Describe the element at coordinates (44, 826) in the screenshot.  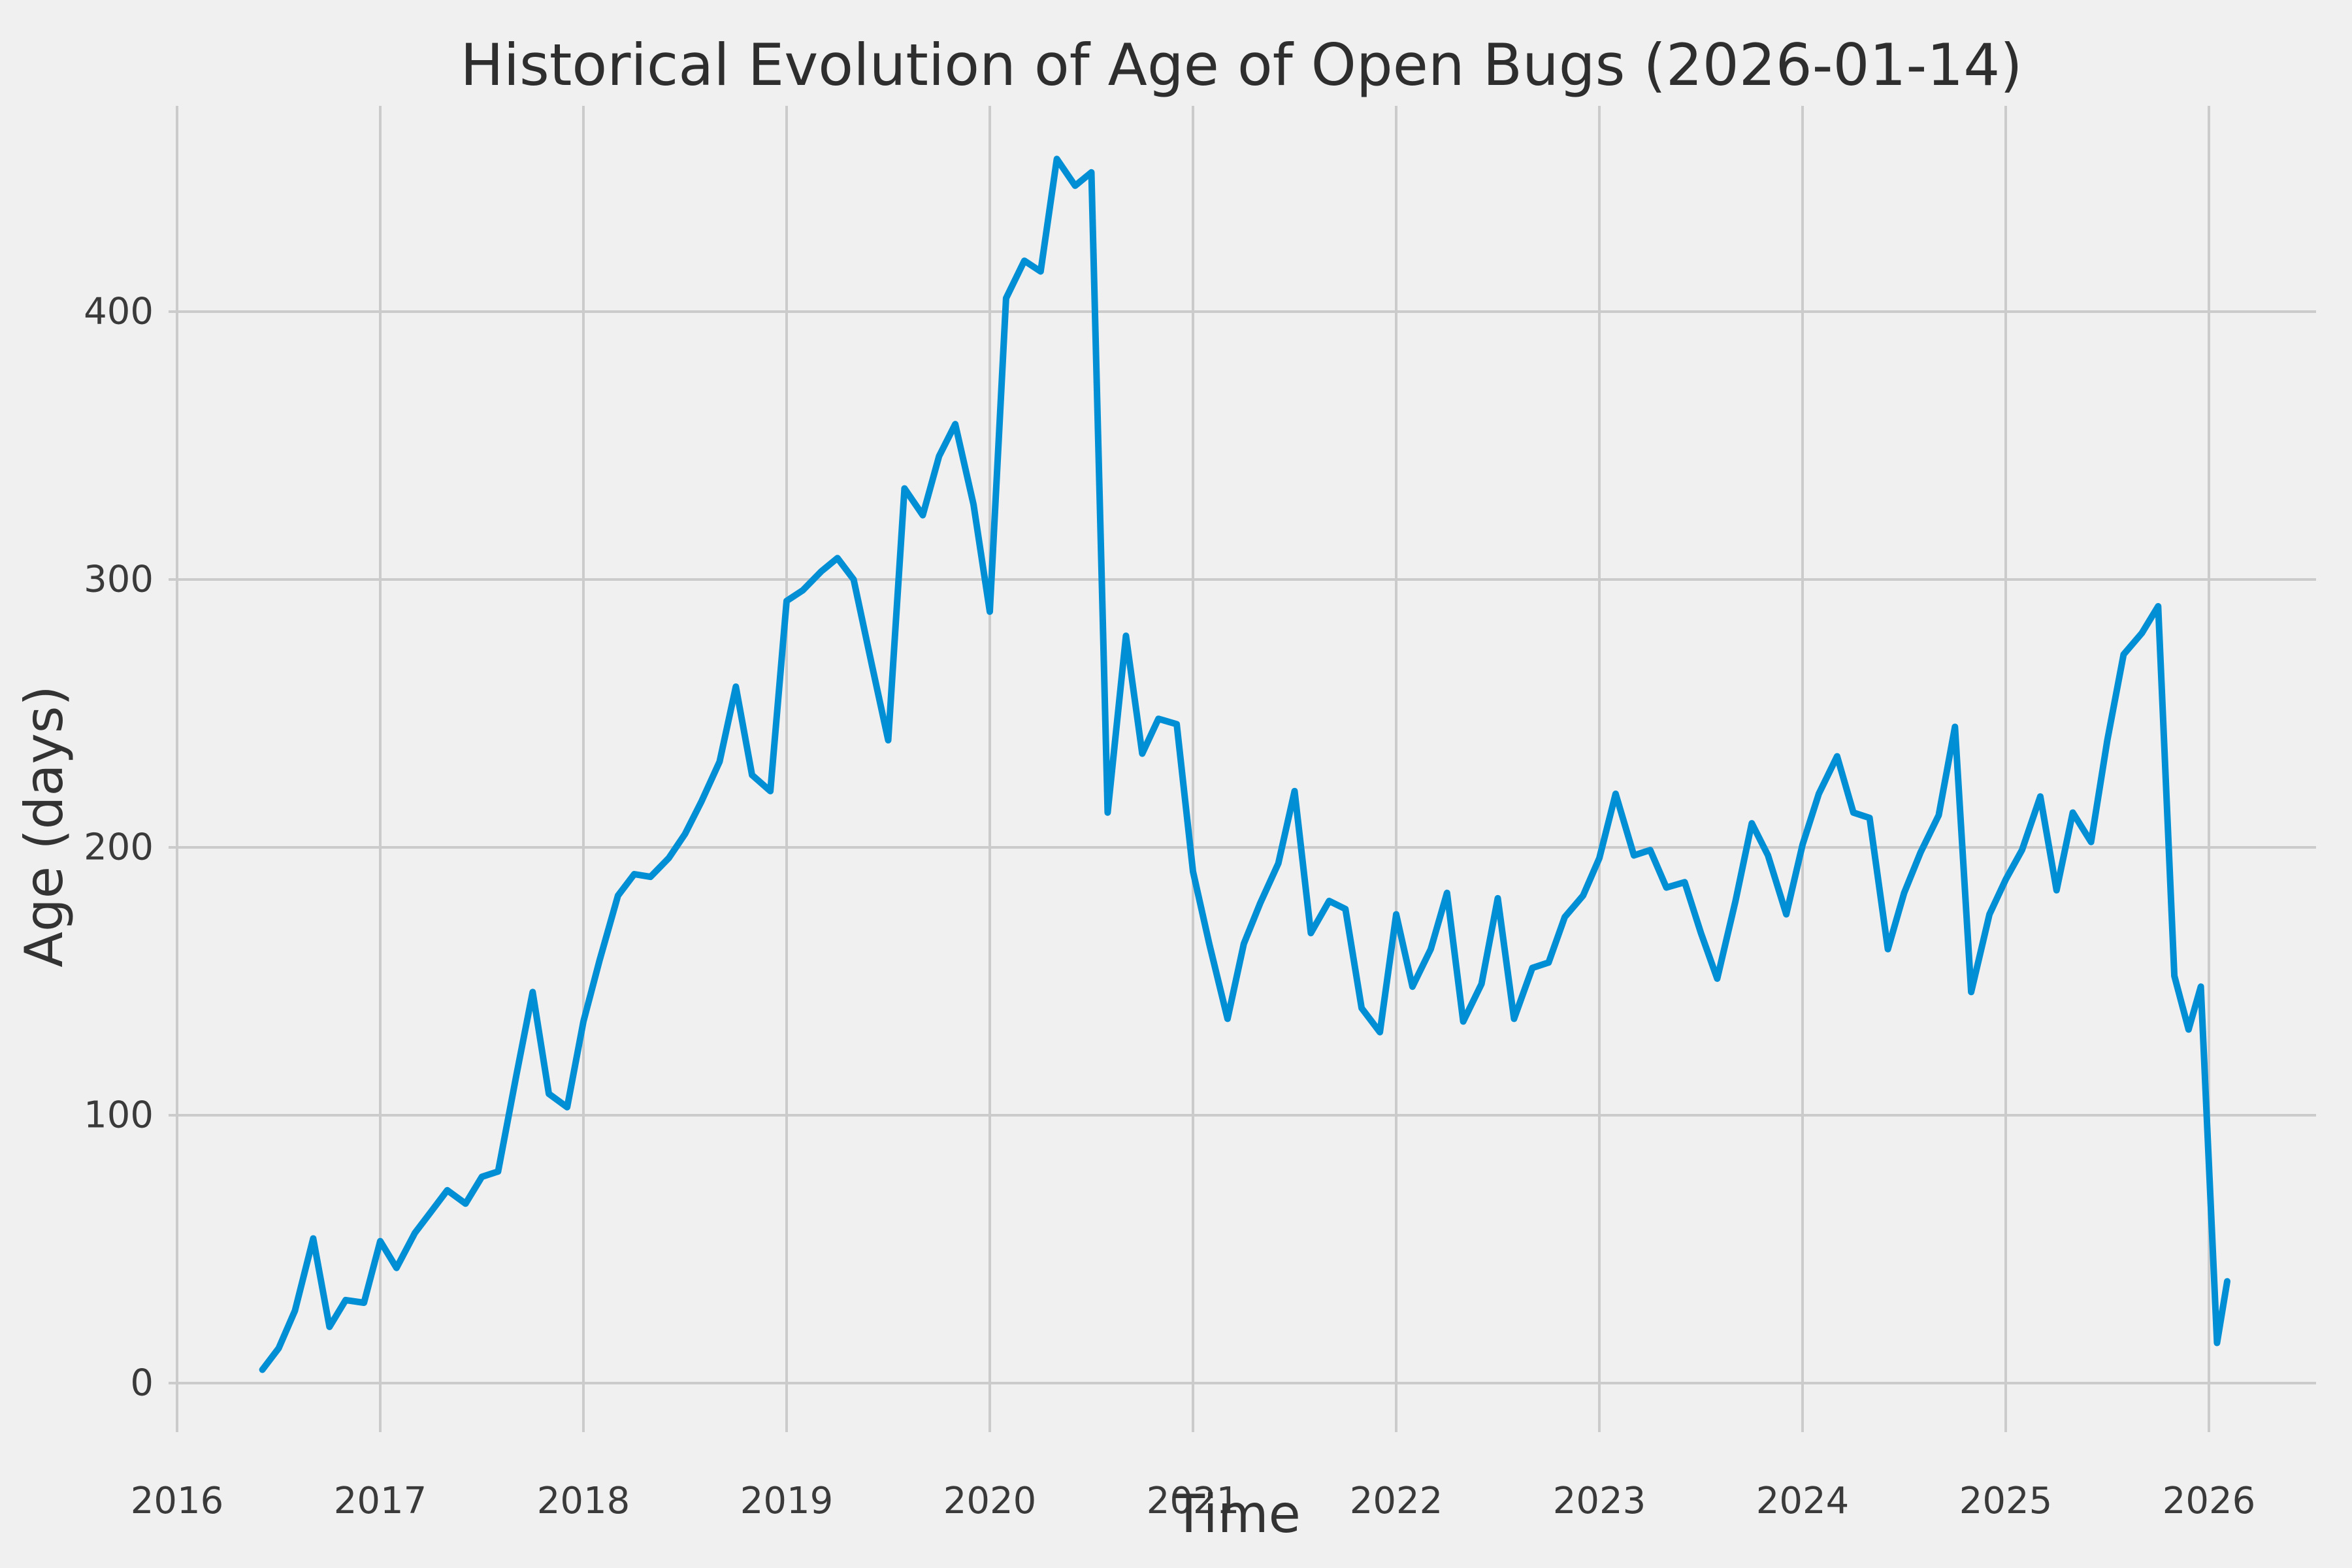
I see `y-axis-label: Age (days)` at that location.